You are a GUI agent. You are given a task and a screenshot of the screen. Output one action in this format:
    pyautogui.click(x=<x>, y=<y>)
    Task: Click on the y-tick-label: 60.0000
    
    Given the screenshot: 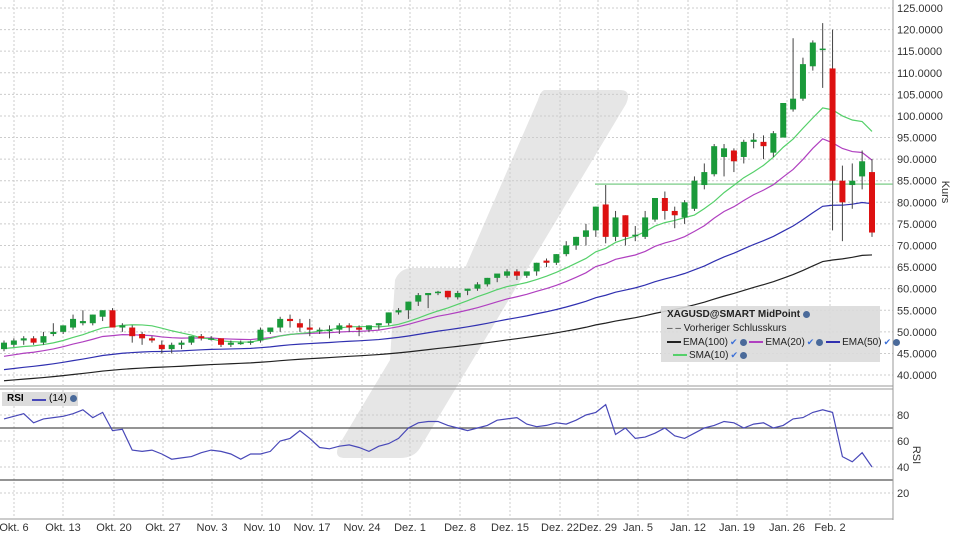 What is the action you would take?
    pyautogui.click(x=917, y=290)
    